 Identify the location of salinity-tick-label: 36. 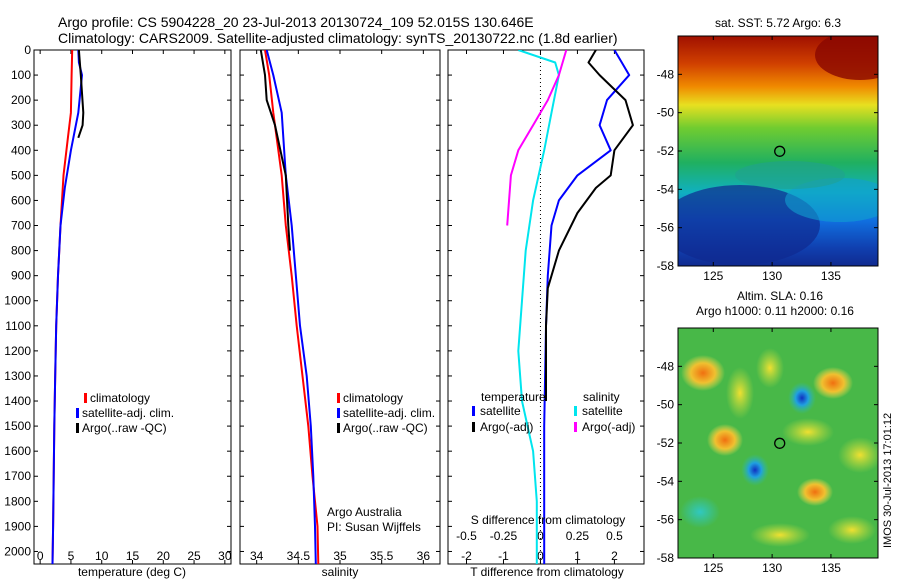
(424, 556).